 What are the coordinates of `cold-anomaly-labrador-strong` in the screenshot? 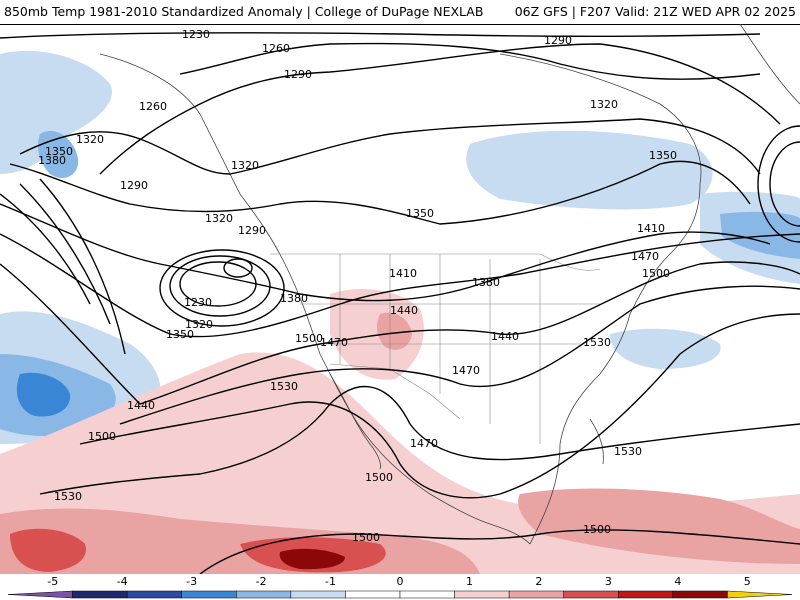 It's located at (760, 235).